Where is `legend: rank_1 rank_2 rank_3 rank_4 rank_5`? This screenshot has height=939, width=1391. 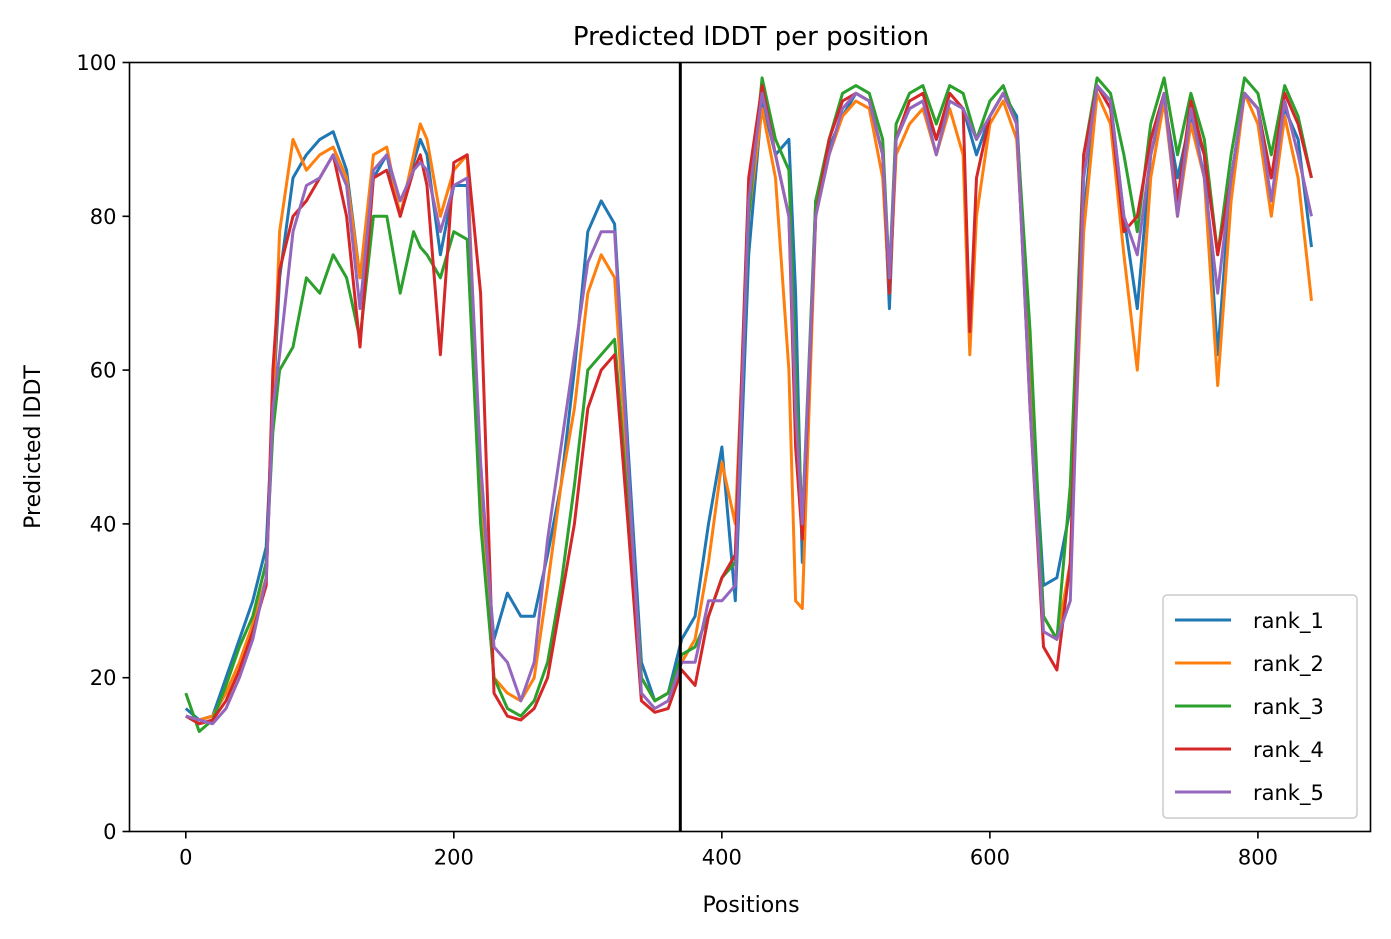
legend: rank_1 rank_2 rank_3 rank_4 rank_5 is located at coordinates (1260, 706).